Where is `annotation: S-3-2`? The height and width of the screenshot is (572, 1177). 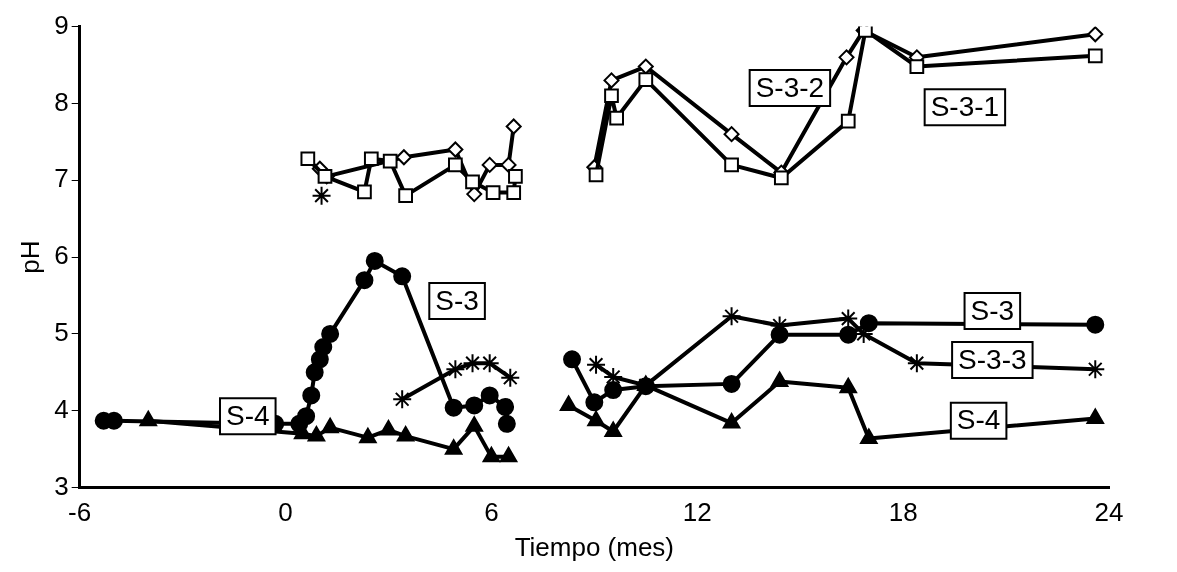 annotation: S-3-2 is located at coordinates (790, 87).